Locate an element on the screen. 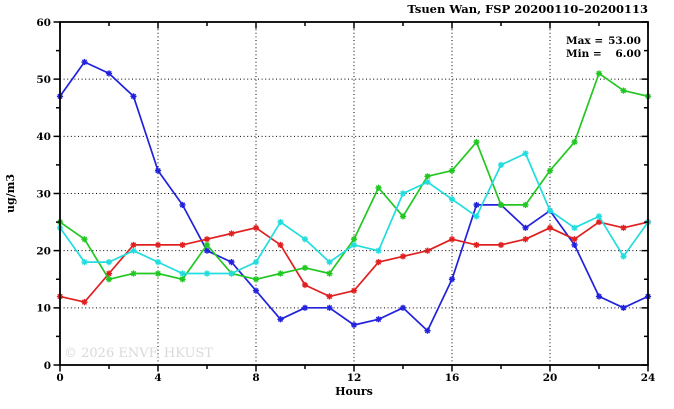 The height and width of the screenshot is (409, 674). x-tick-label: 16 is located at coordinates (452, 378).